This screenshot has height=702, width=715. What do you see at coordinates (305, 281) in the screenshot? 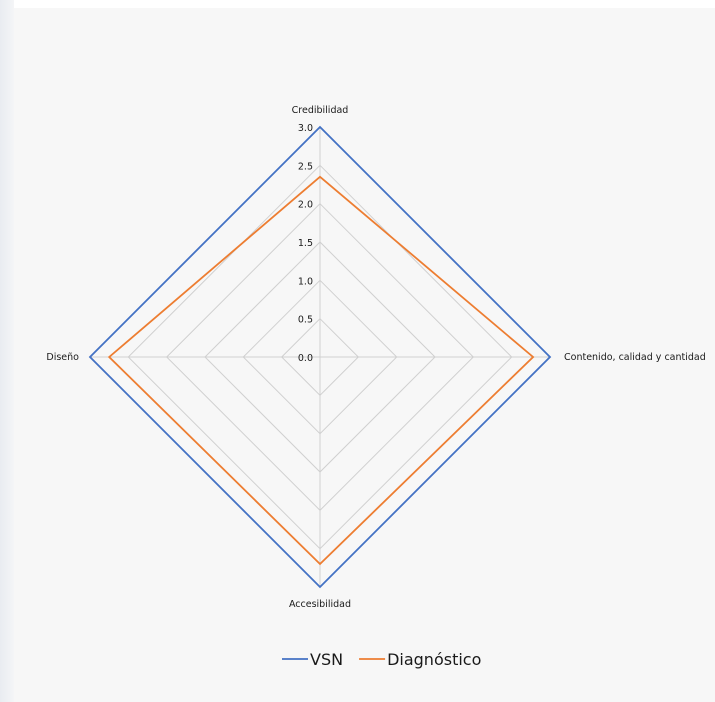
I see `tick-label-2: 1.0` at bounding box center [305, 281].